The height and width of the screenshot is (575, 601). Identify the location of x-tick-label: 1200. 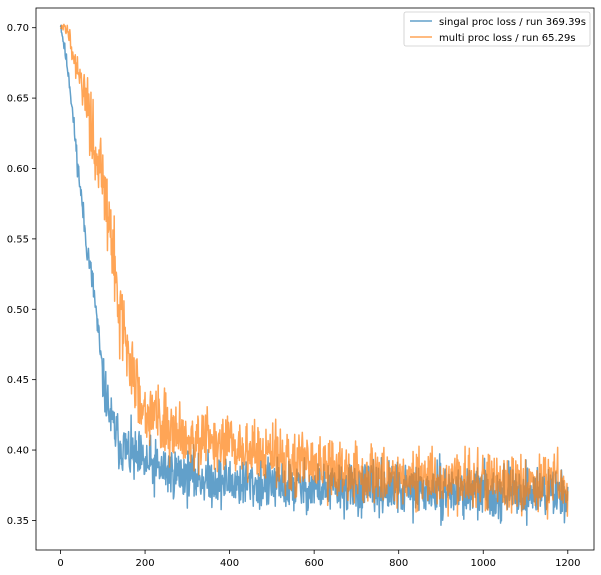
(567, 563).